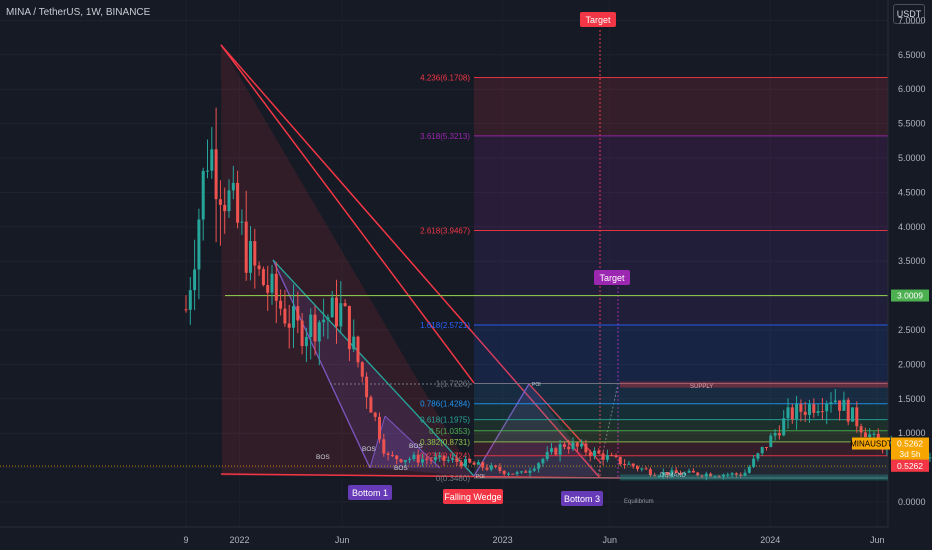 Image resolution: width=932 pixels, height=550 pixels. Describe the element at coordinates (912, 192) in the screenshot. I see `price-tick-label: 4.5000` at that location.